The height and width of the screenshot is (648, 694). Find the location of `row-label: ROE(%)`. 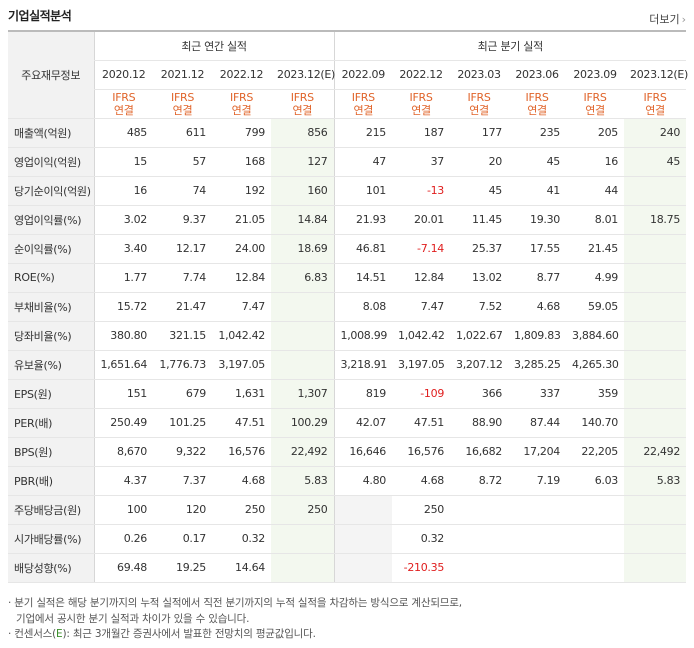

row-label: ROE(%) is located at coordinates (51, 278).